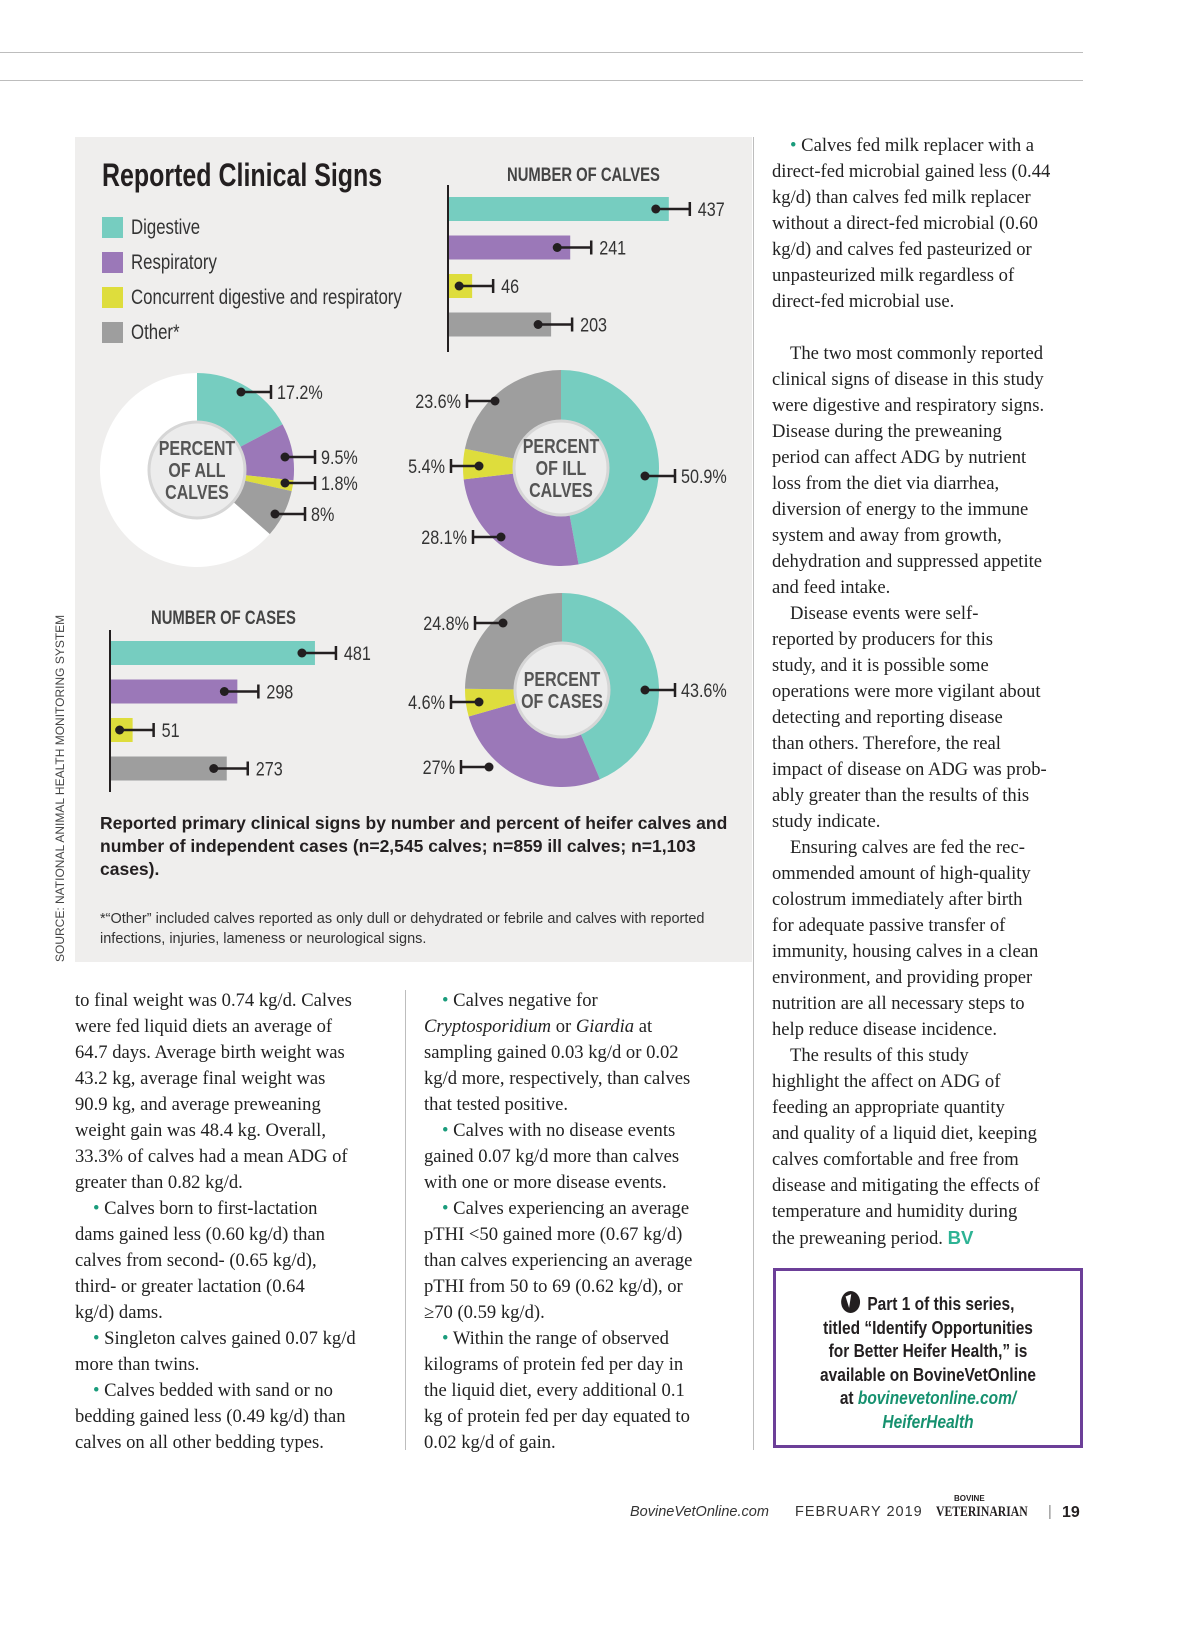 The image size is (1200, 1625). Describe the element at coordinates (893, 275) in the screenshot. I see `text-run: unpasteurized milk regardless of` at that location.